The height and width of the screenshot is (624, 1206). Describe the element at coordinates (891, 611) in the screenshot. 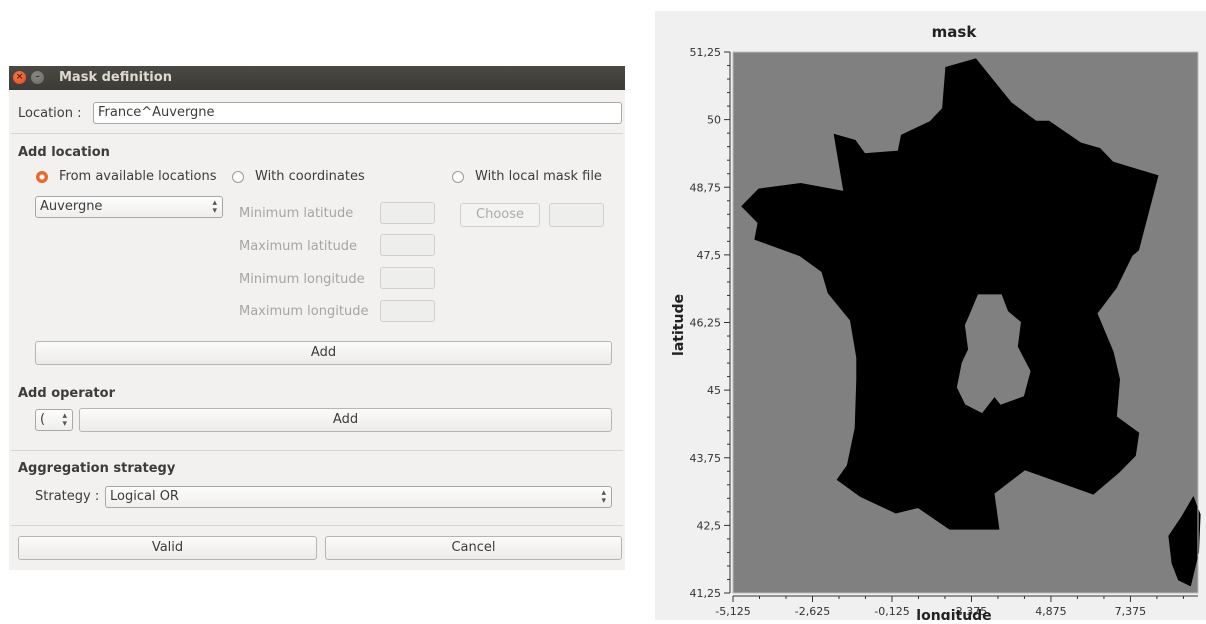

I see `x-tick-label: -0,125` at that location.